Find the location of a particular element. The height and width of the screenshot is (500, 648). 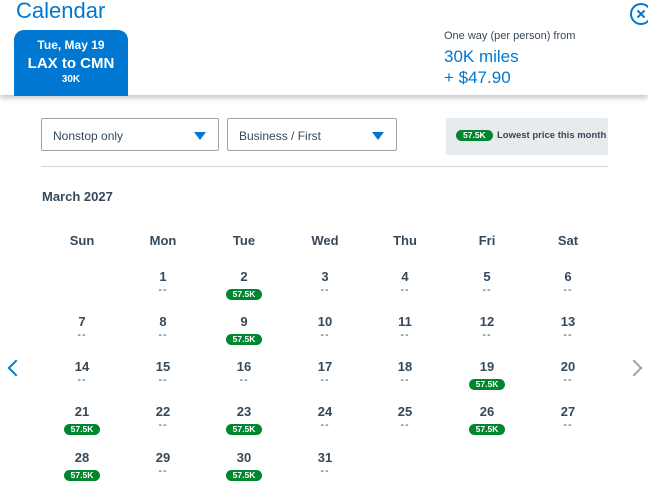

calendar-day: 25 -- is located at coordinates (405, 424).